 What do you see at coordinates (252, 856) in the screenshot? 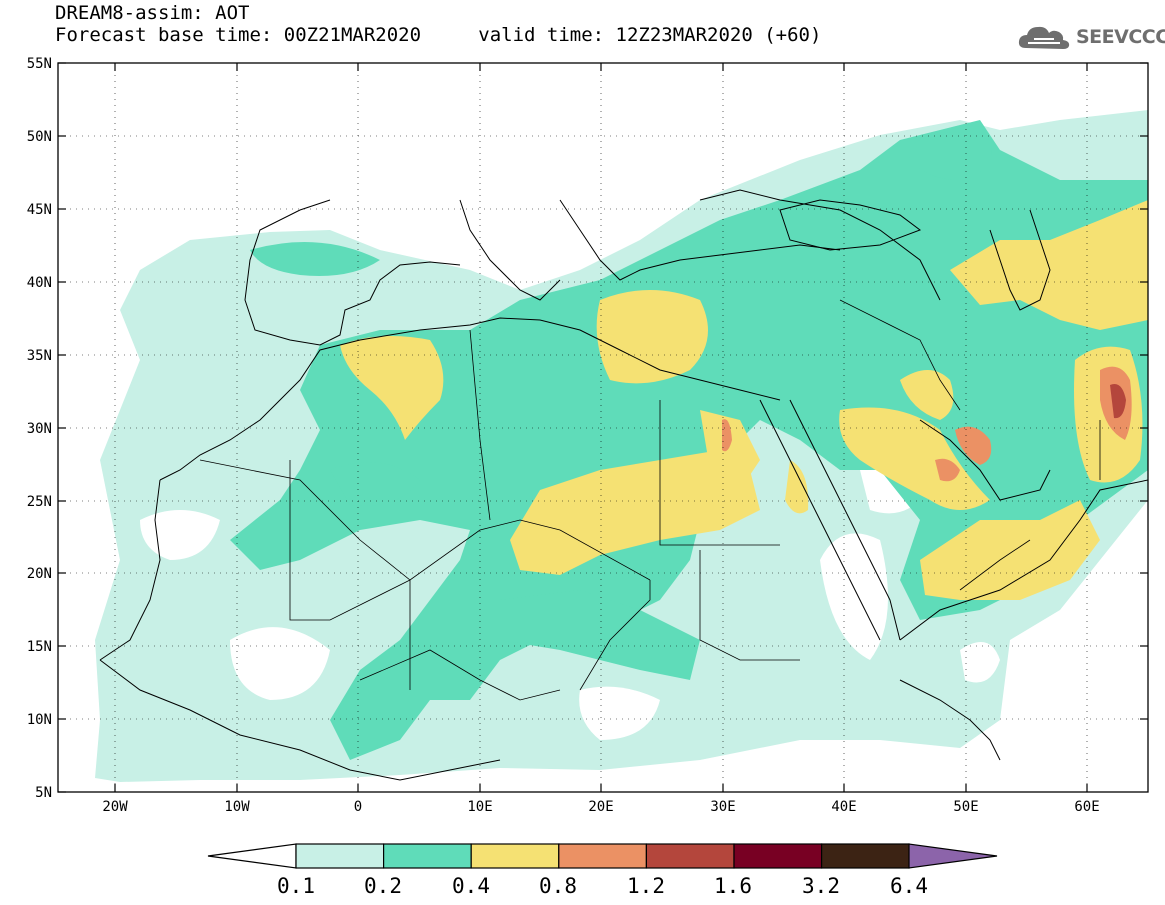
I see `colorbar-low-arrow` at bounding box center [252, 856].